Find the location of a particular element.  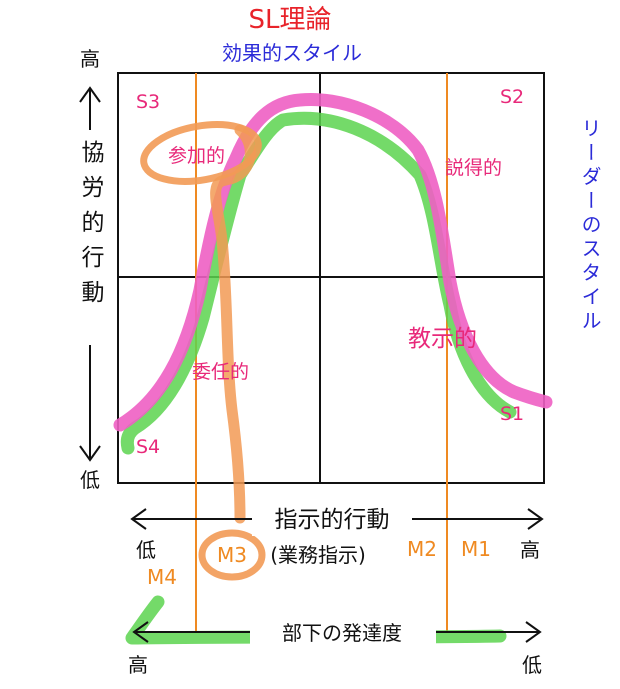

y-axis-low: 低 is located at coordinates (90, 480).